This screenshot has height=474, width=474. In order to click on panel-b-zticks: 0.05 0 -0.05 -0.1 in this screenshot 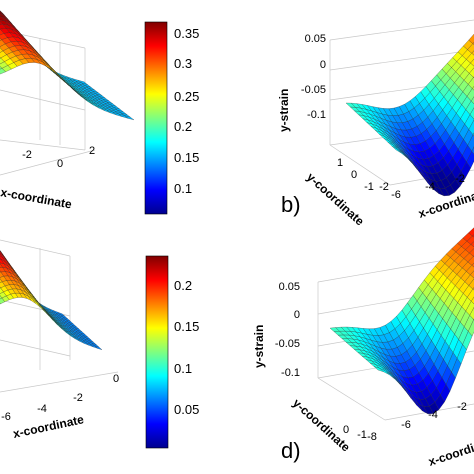, I will do `click(313, 77)`.